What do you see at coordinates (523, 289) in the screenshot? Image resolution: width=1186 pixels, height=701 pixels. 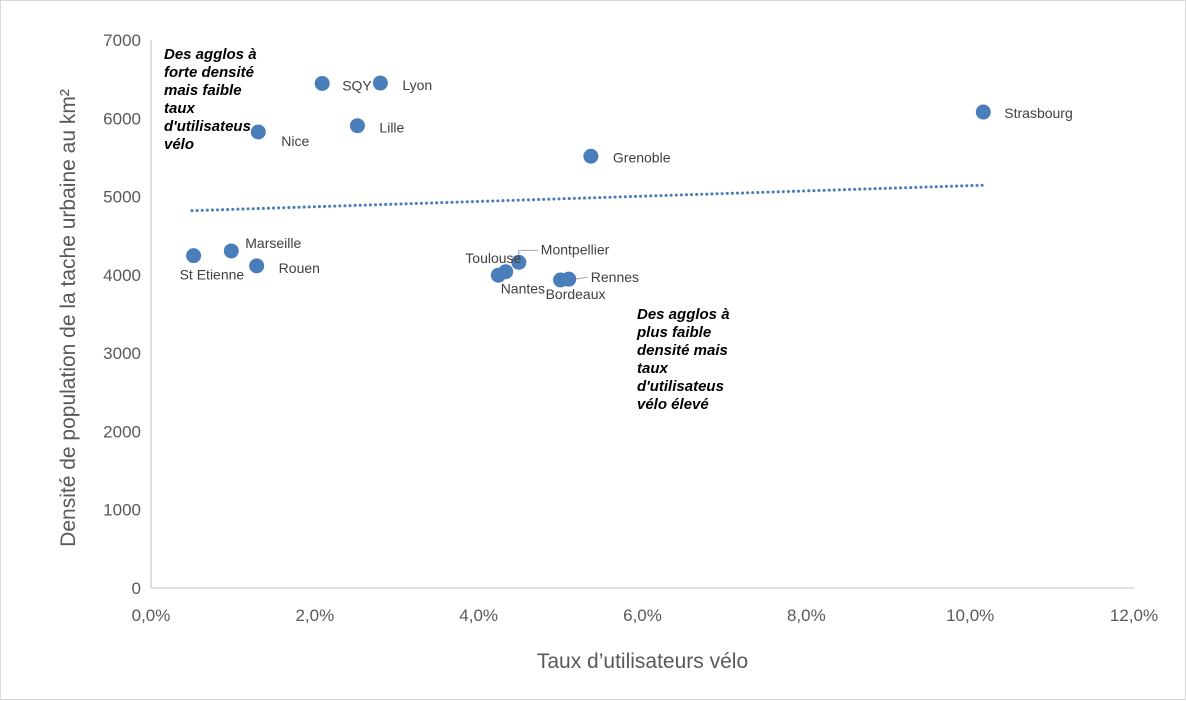 I see `data-label: Nantes` at bounding box center [523, 289].